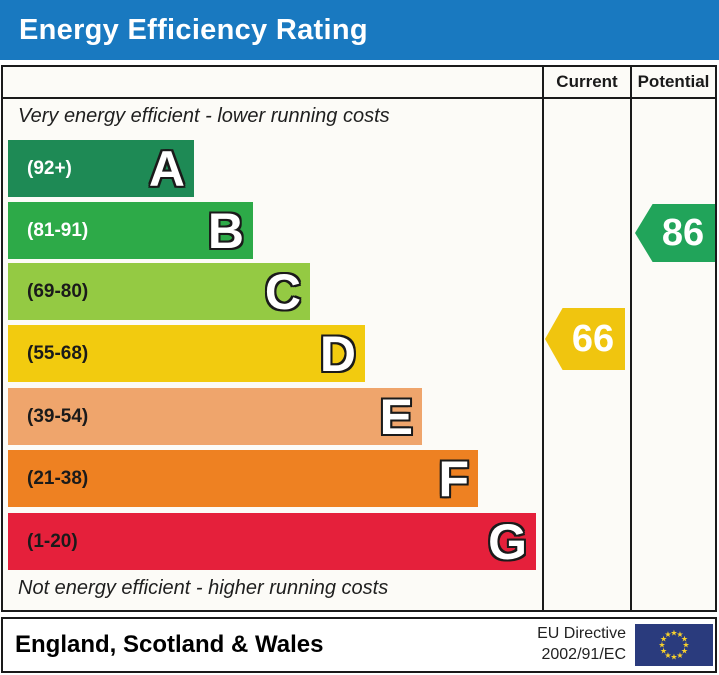 The width and height of the screenshot is (719, 675). I want to click on band-row-a: (92+) A, so click(101, 168).